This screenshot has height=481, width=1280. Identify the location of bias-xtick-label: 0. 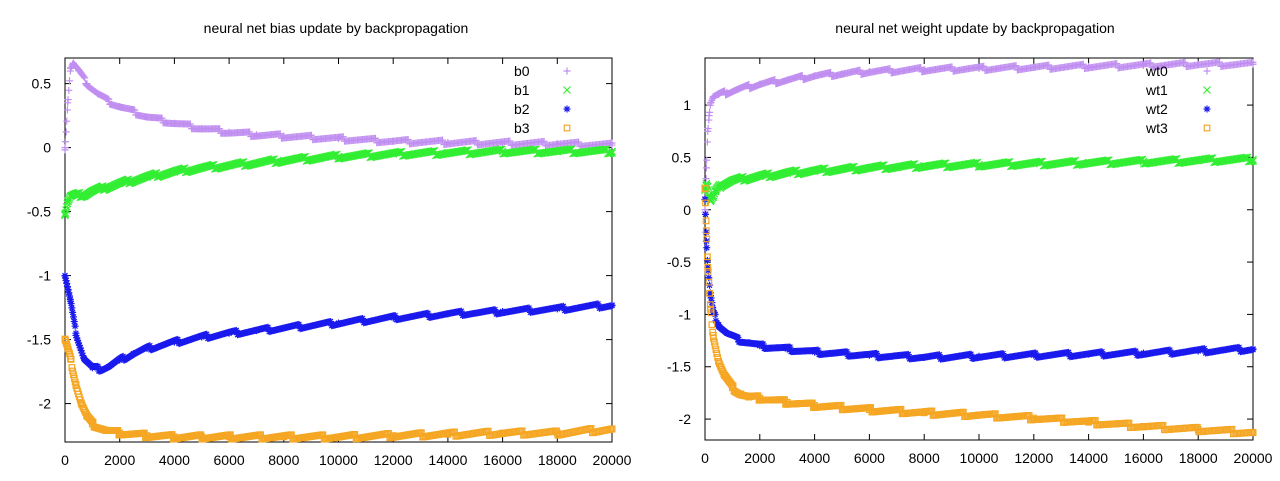
(65, 460).